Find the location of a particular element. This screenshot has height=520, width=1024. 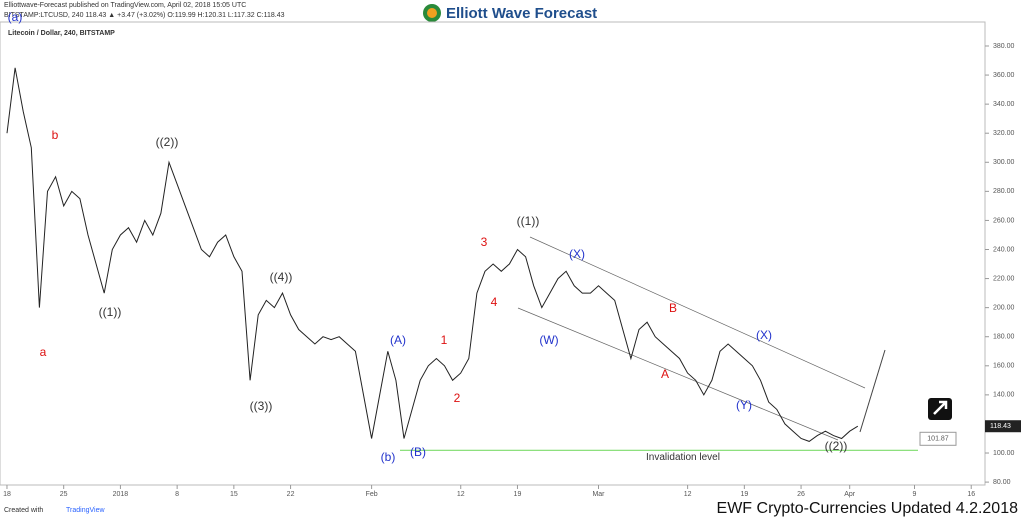

y-tick-label: 240.00 is located at coordinates (1004, 249).